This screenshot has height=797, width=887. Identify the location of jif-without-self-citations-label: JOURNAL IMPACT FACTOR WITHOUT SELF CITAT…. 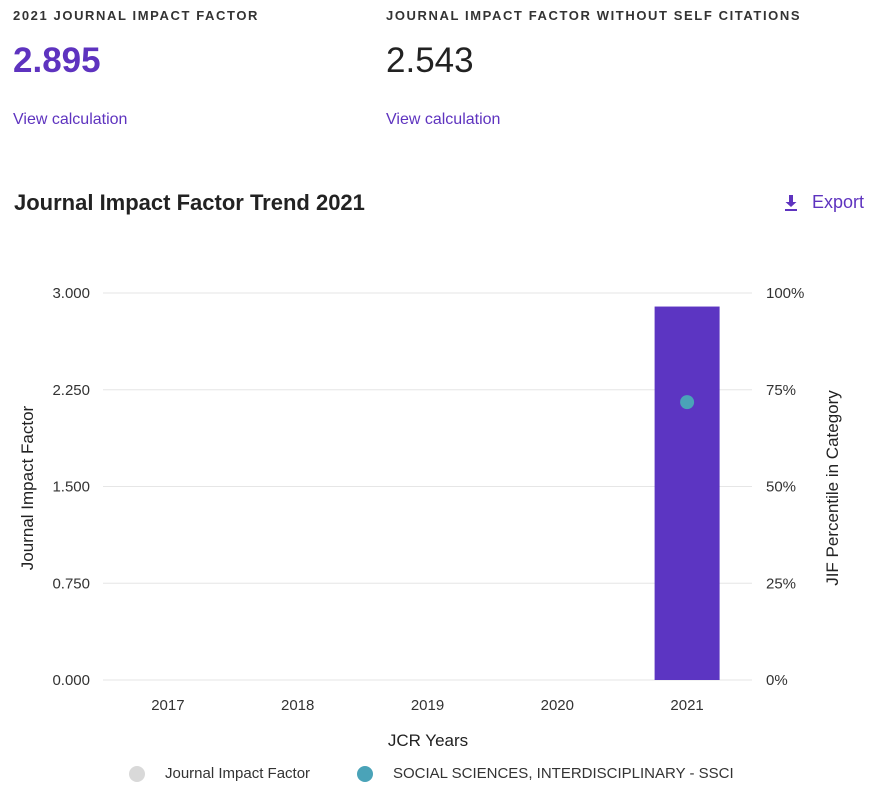
(594, 15).